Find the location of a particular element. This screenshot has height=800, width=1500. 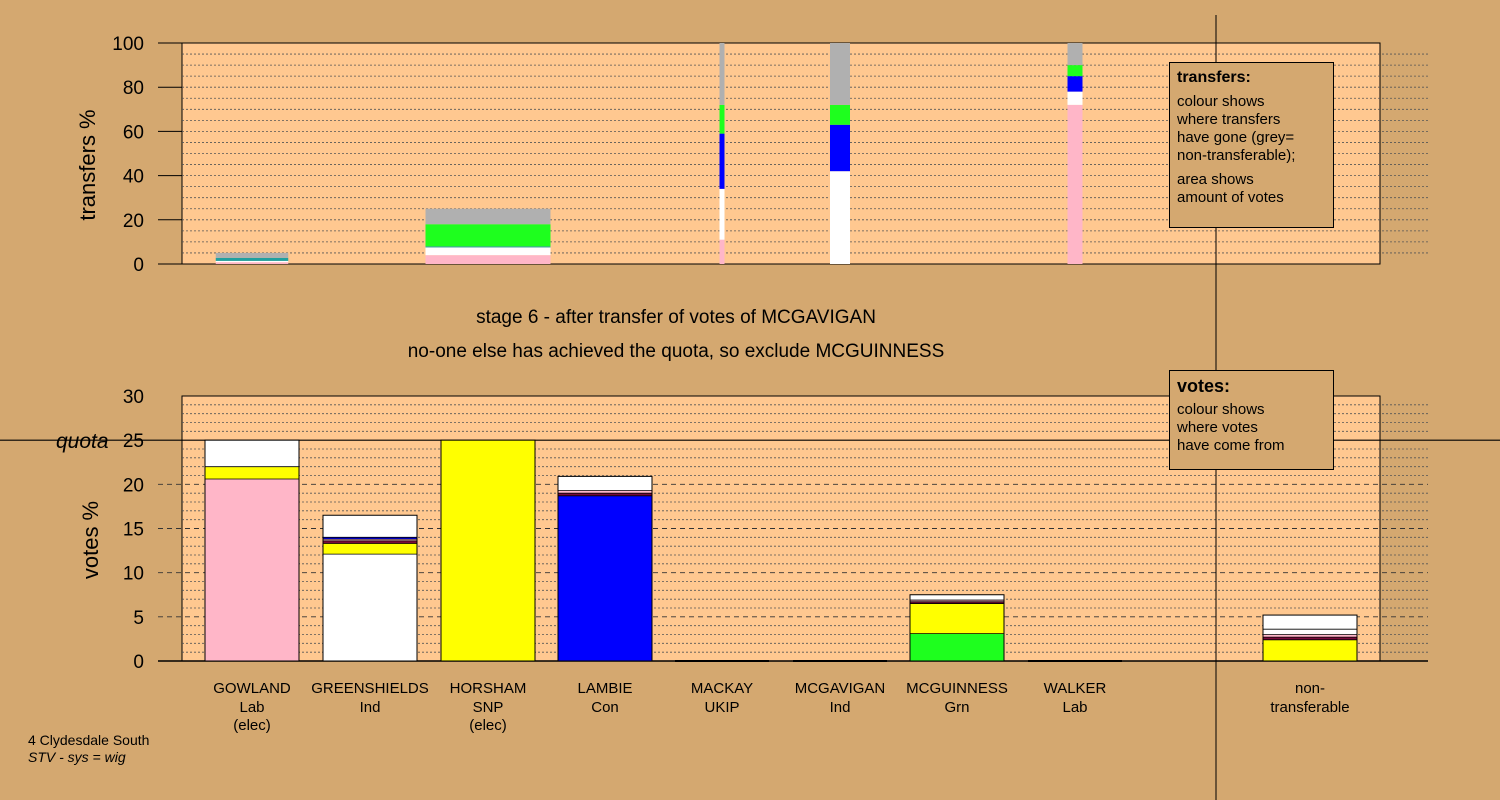

votes-tick-label: 0 is located at coordinates (138, 662).